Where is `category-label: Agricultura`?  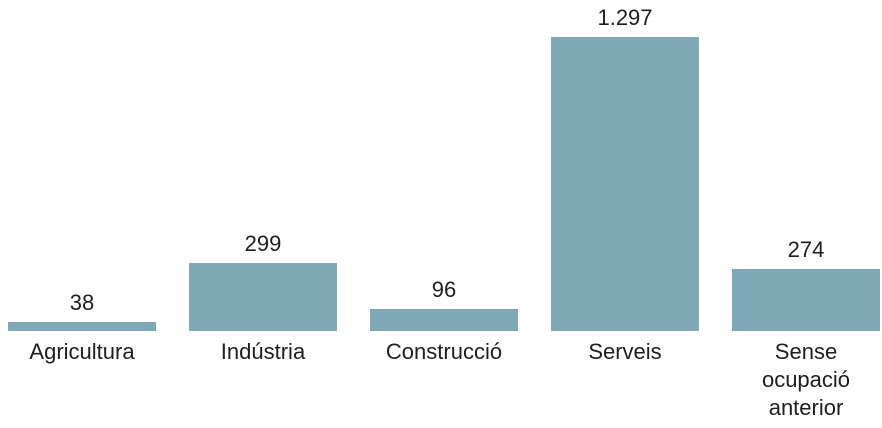 category-label: Agricultura is located at coordinates (82, 351).